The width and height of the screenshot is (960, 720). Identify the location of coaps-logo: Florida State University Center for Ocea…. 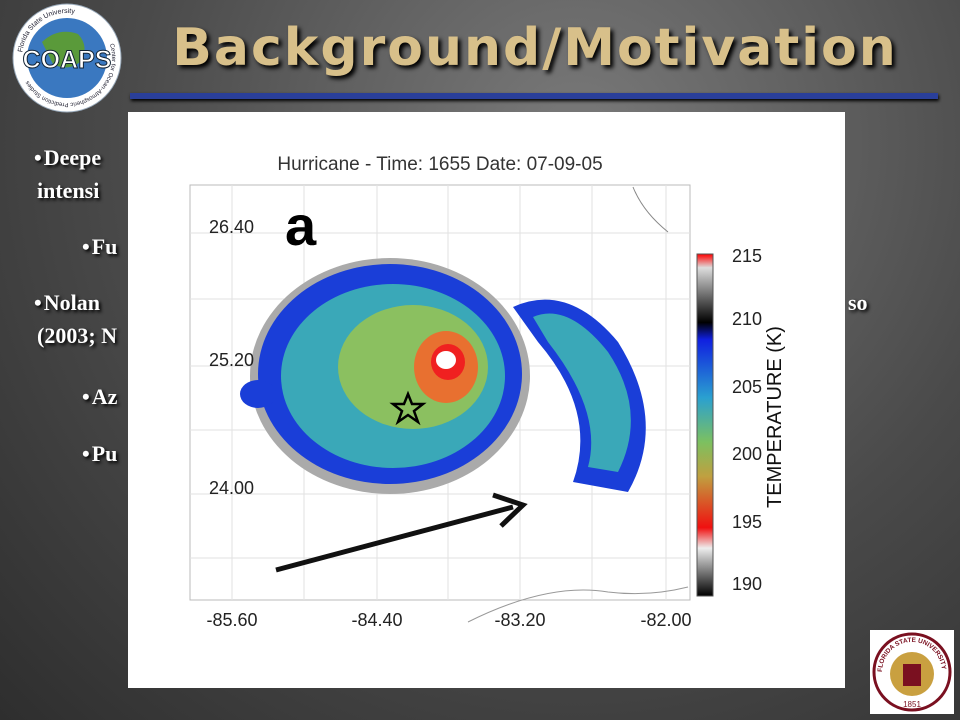
(67, 58).